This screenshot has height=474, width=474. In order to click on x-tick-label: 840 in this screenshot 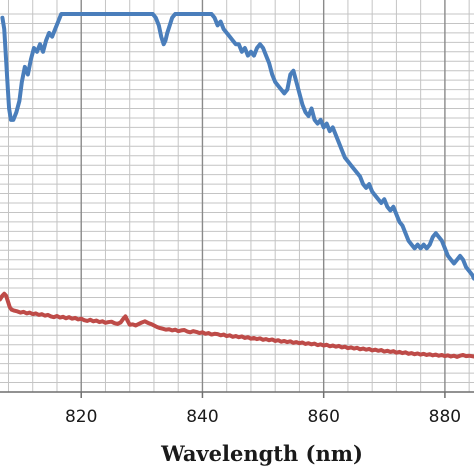, I will do `click(202, 417)`.